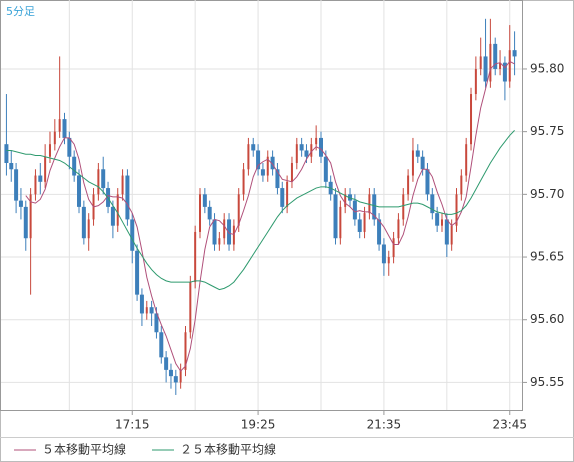 Image resolution: width=574 pixels, height=462 pixels. What do you see at coordinates (547, 382) in the screenshot?
I see `y-tick-label: 95.55` at bounding box center [547, 382].